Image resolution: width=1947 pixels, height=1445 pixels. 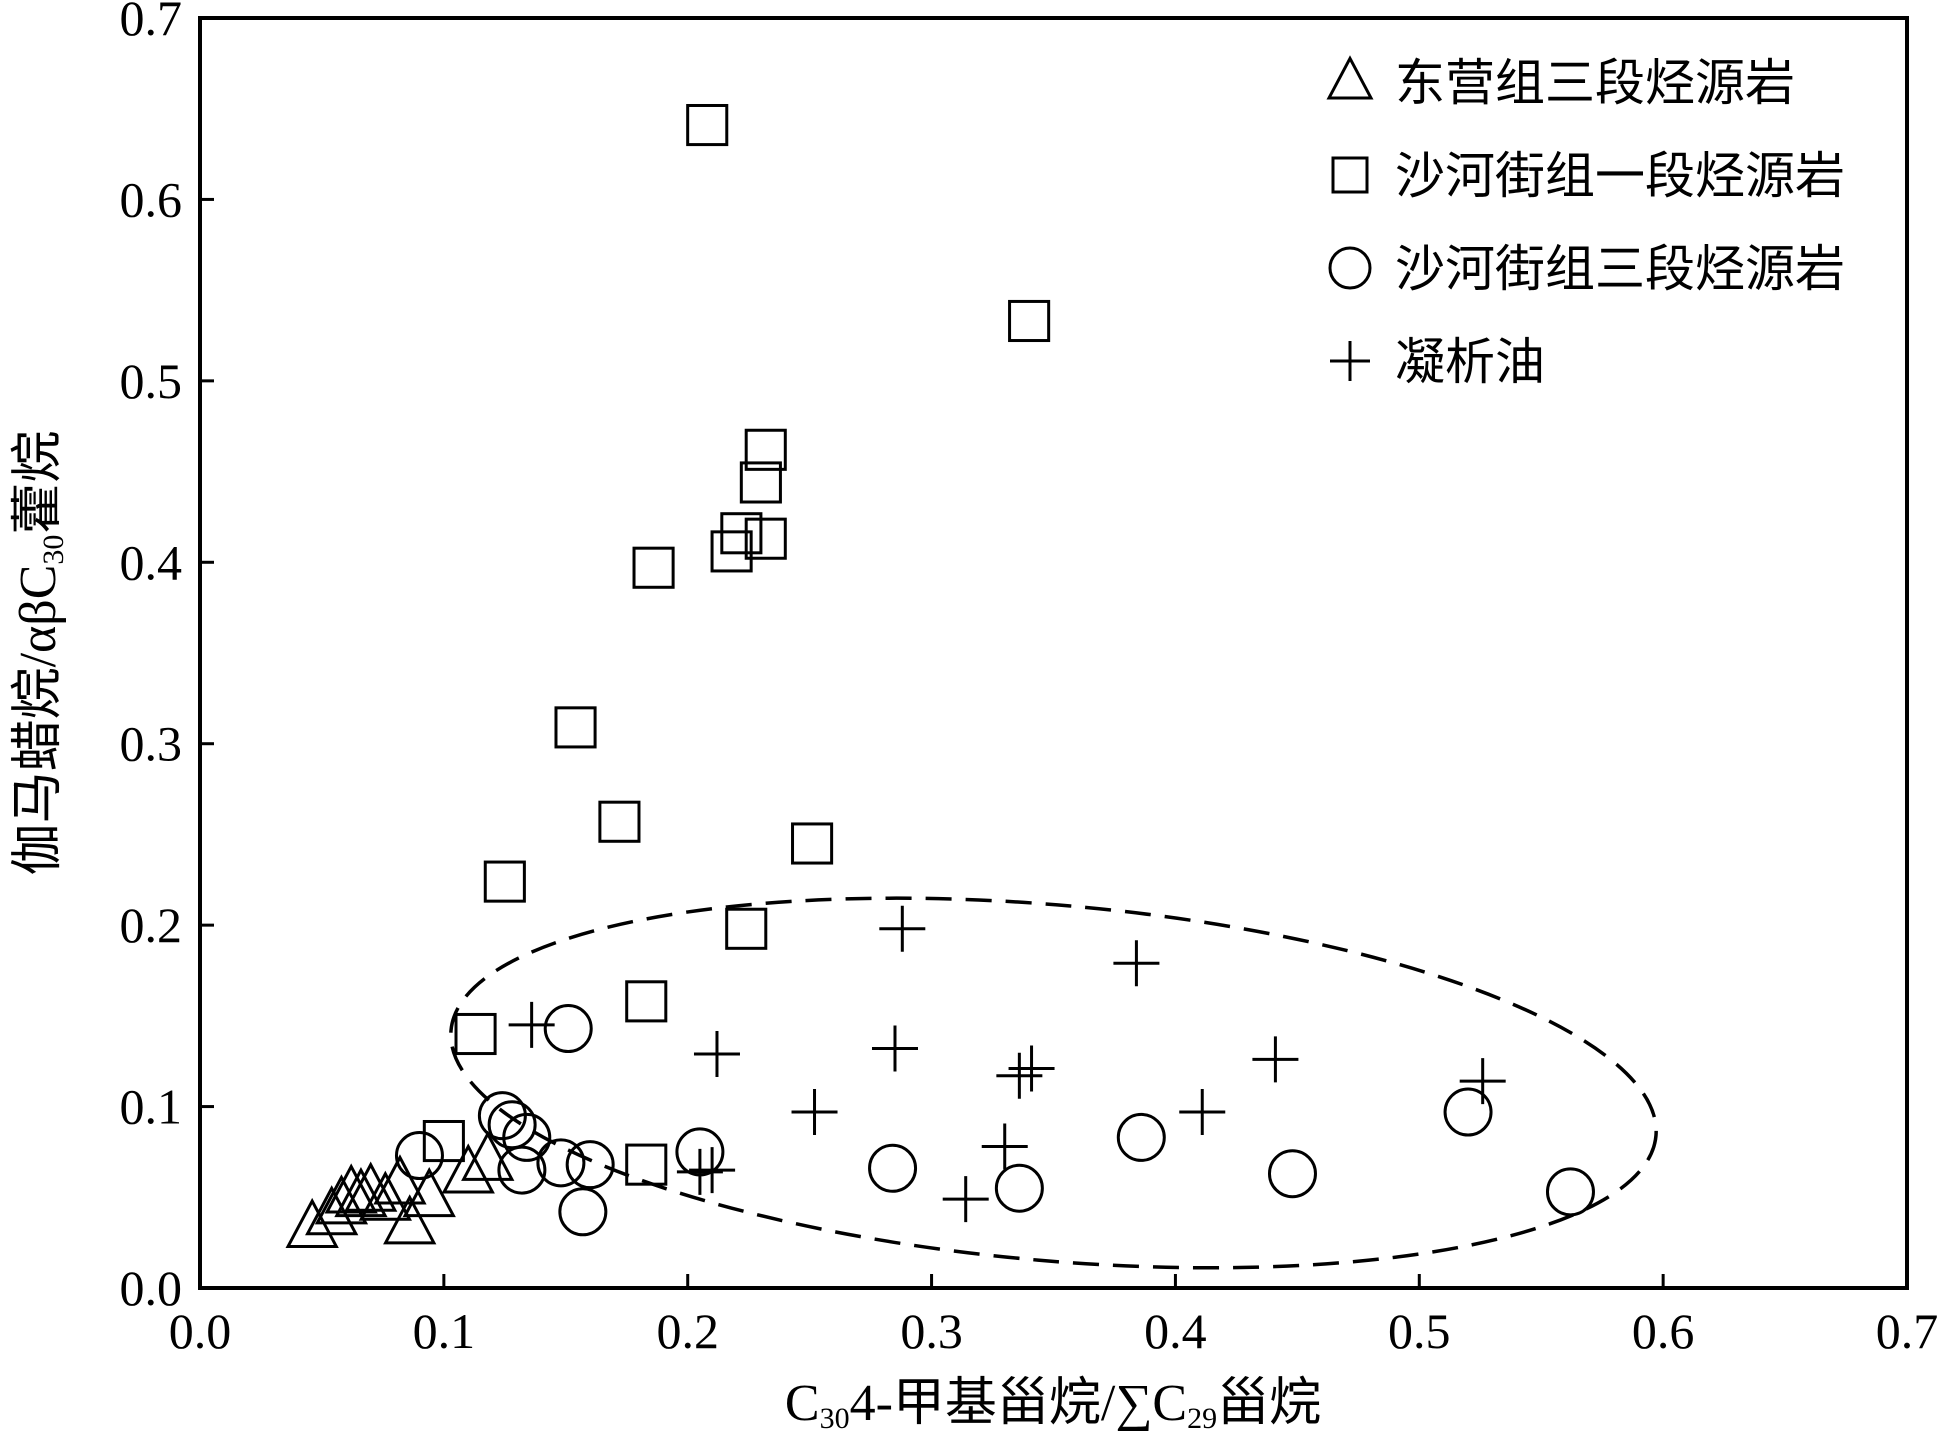 What do you see at coordinates (687, 1331) in the screenshot?
I see `x-tick-label: 0.2` at bounding box center [687, 1331].